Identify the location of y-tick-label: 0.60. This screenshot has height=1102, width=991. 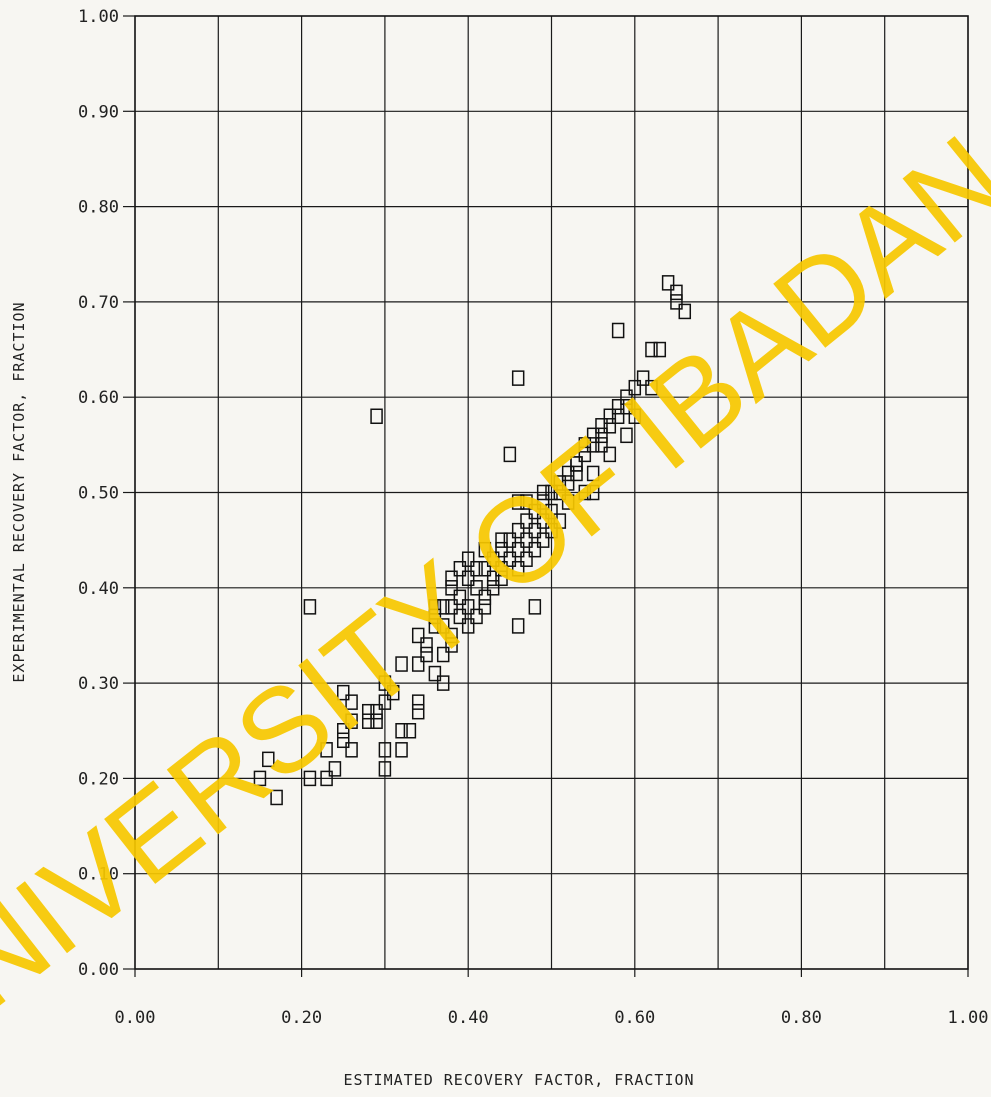
(98, 398).